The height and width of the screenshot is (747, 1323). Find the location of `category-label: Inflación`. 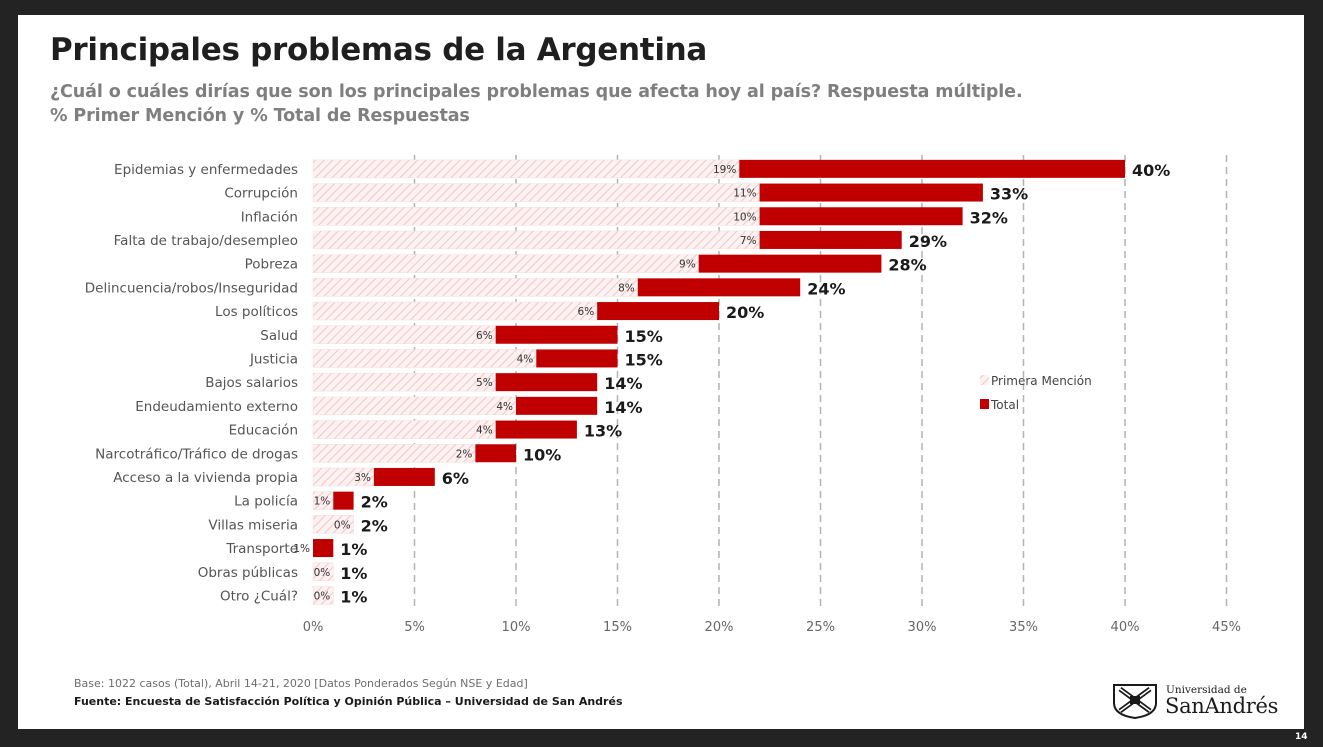

category-label: Inflación is located at coordinates (269, 217).